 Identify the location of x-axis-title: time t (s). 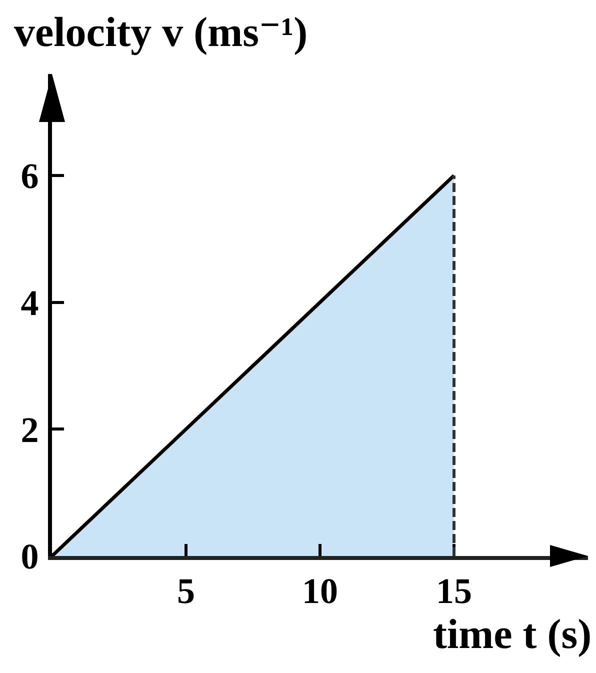
(512, 635).